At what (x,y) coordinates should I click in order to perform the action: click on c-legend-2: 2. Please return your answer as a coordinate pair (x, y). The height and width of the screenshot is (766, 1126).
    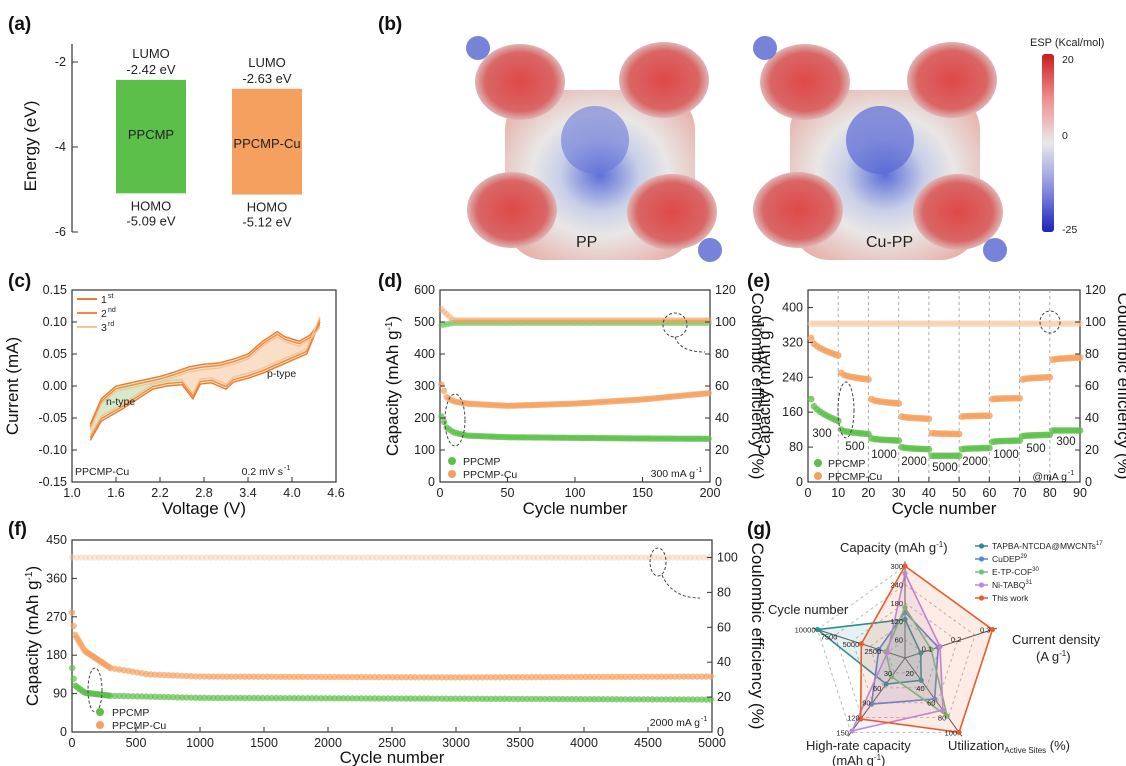
    Looking at the image, I should click on (104, 314).